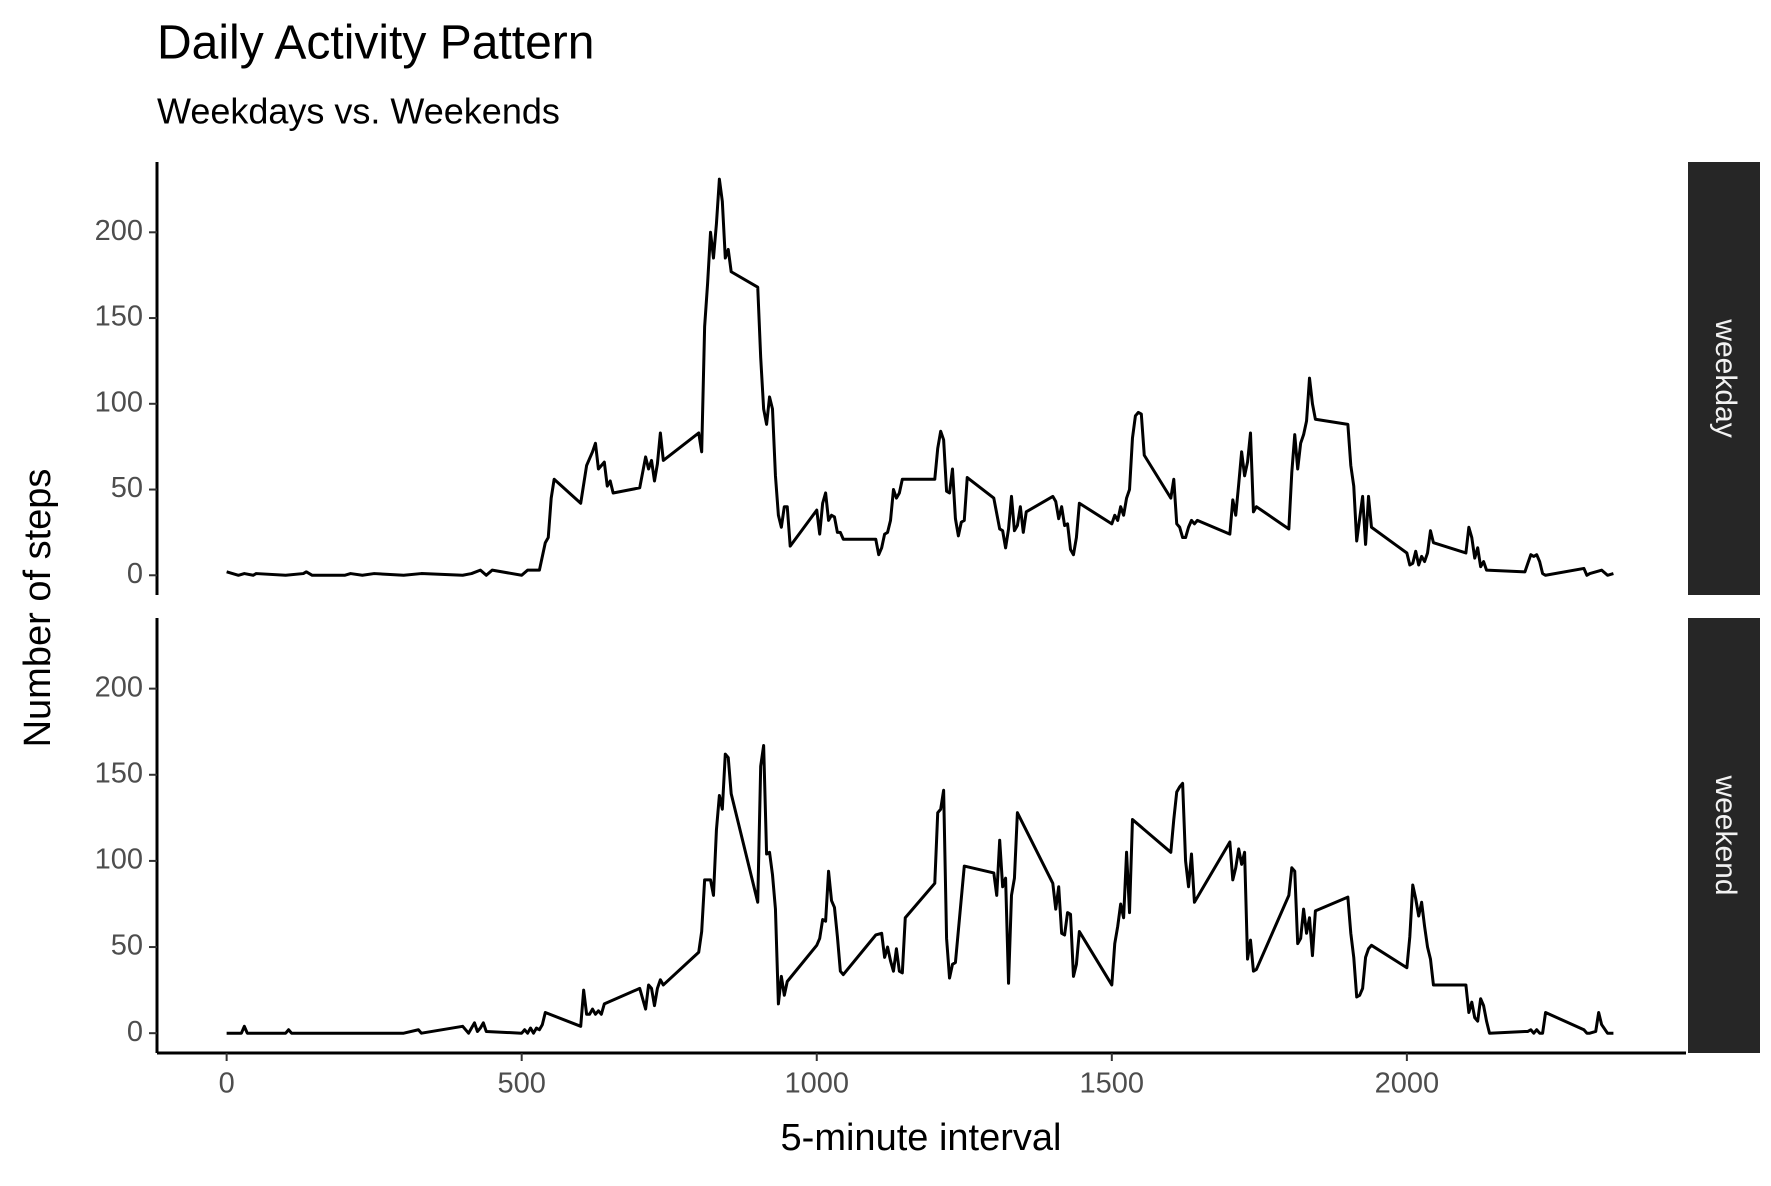 The width and height of the screenshot is (1771, 1186). What do you see at coordinates (38, 608) in the screenshot?
I see `y-axis-title: Number of steps` at bounding box center [38, 608].